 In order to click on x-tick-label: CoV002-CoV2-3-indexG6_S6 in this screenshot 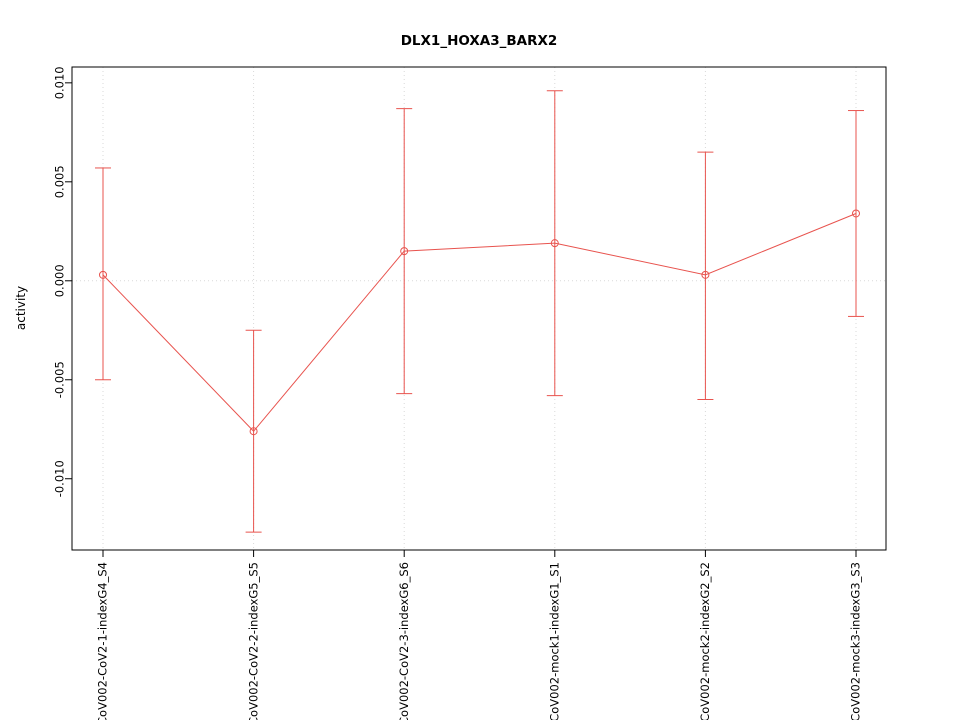, I will do `click(404, 641)`.